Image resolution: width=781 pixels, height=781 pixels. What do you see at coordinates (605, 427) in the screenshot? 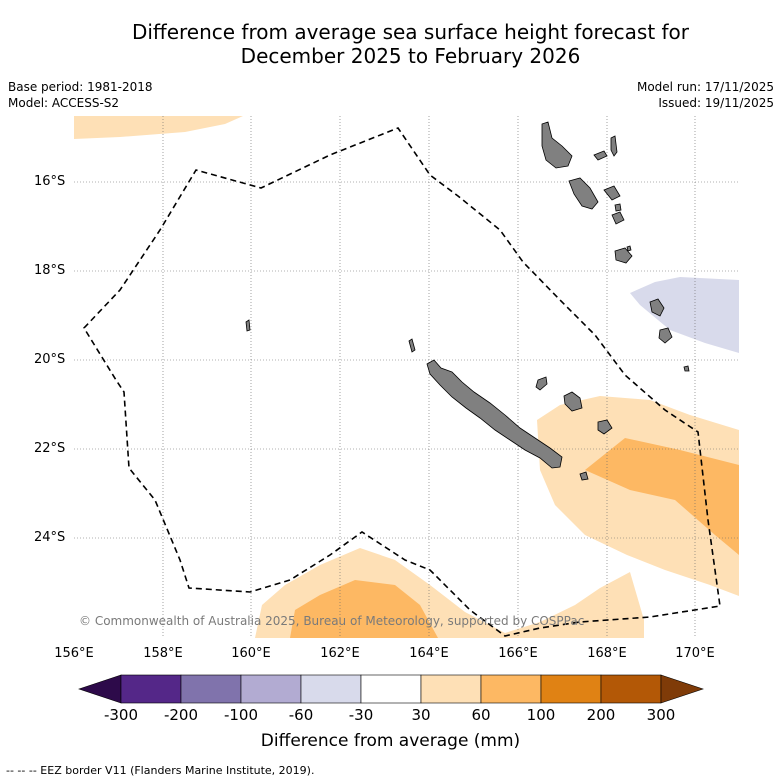
I see `loyalty-island-mare` at bounding box center [605, 427].